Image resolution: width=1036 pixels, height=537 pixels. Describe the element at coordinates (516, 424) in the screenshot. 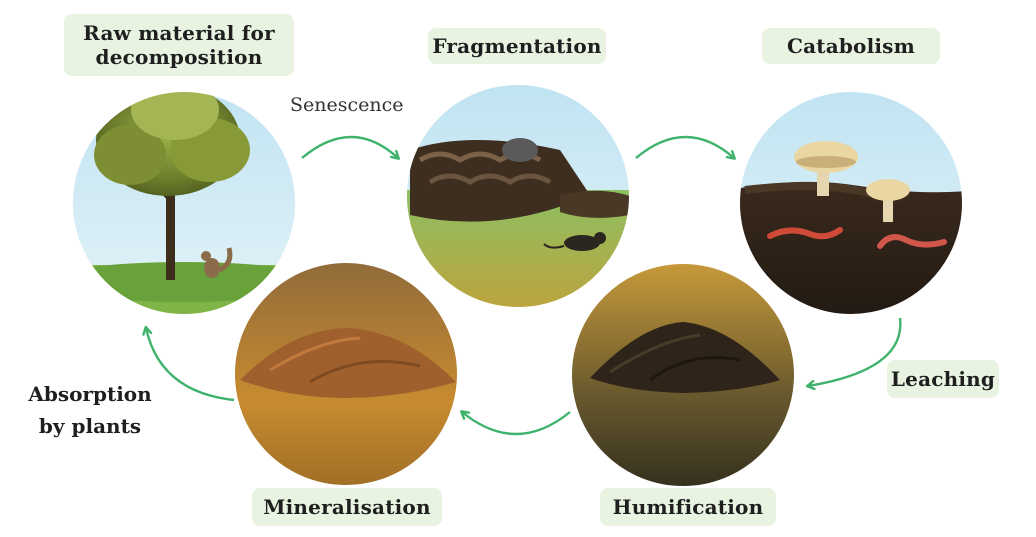

I see `arrow-humification-to-mineralisation` at that location.